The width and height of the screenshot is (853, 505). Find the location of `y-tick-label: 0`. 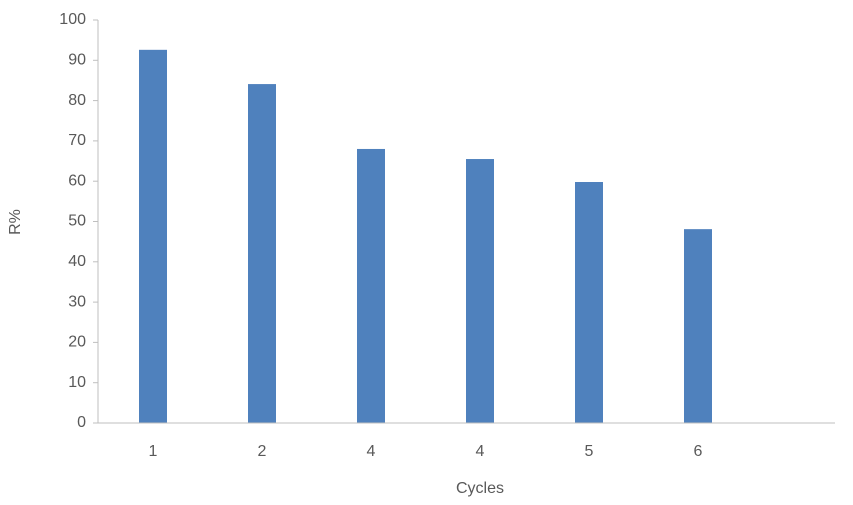

y-tick-label: 0 is located at coordinates (81, 422).